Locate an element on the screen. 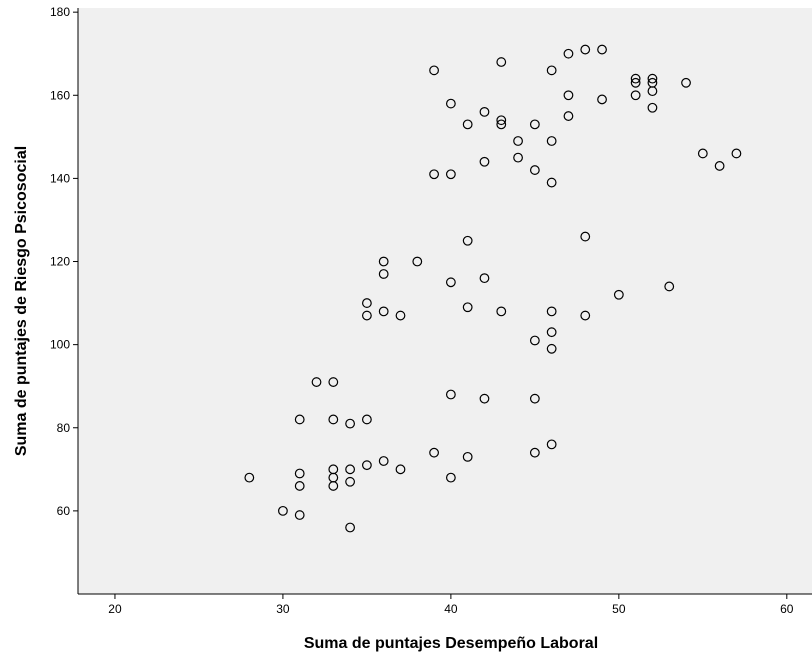 The width and height of the screenshot is (812, 655). y-tick-label: 60 is located at coordinates (64, 511).